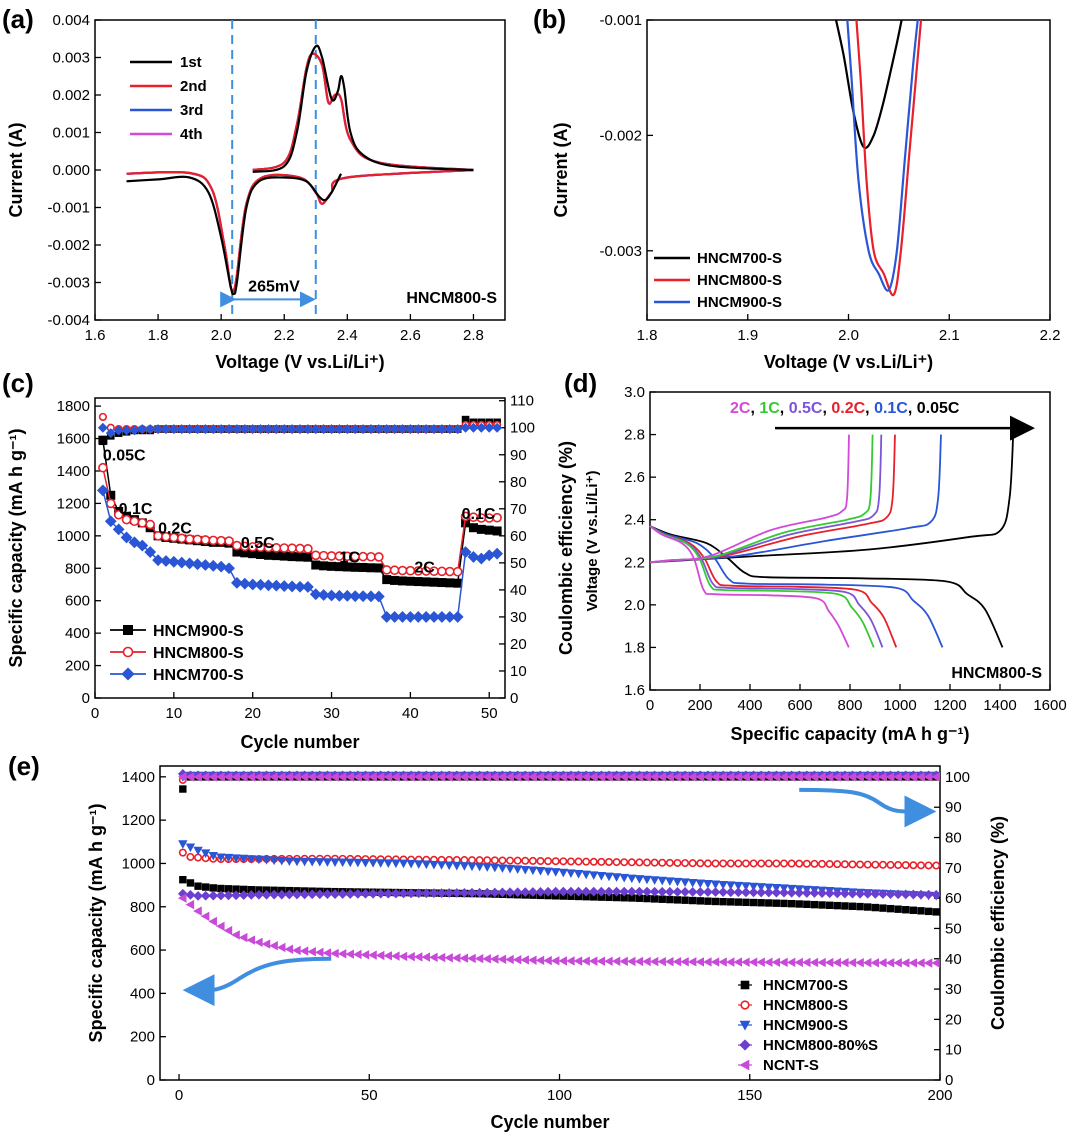 Image resolution: width=1080 pixels, height=1143 pixels. I want to click on panel-e-y2tick-label: 20, so click(953, 1019).